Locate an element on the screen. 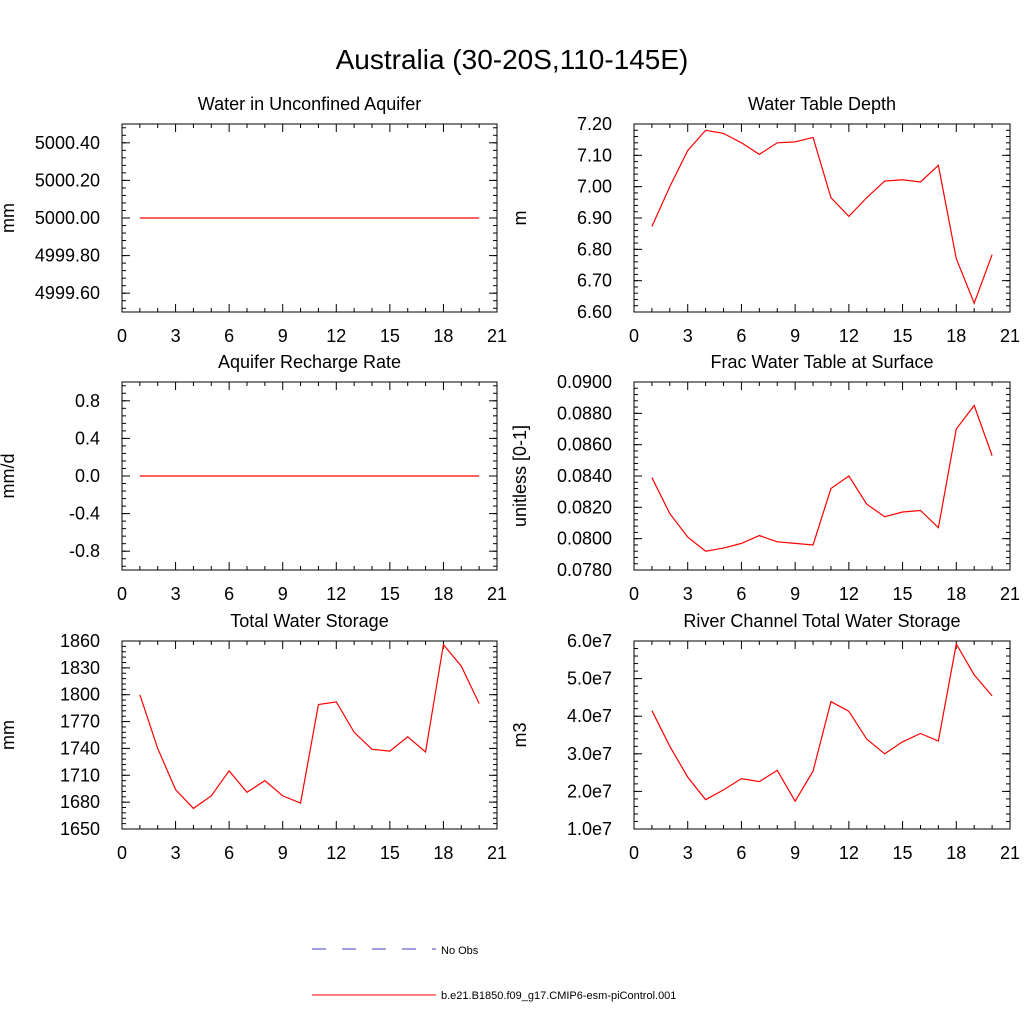 The image size is (1024, 1024). y-tick-label: 4.0e7 is located at coordinates (589, 716).